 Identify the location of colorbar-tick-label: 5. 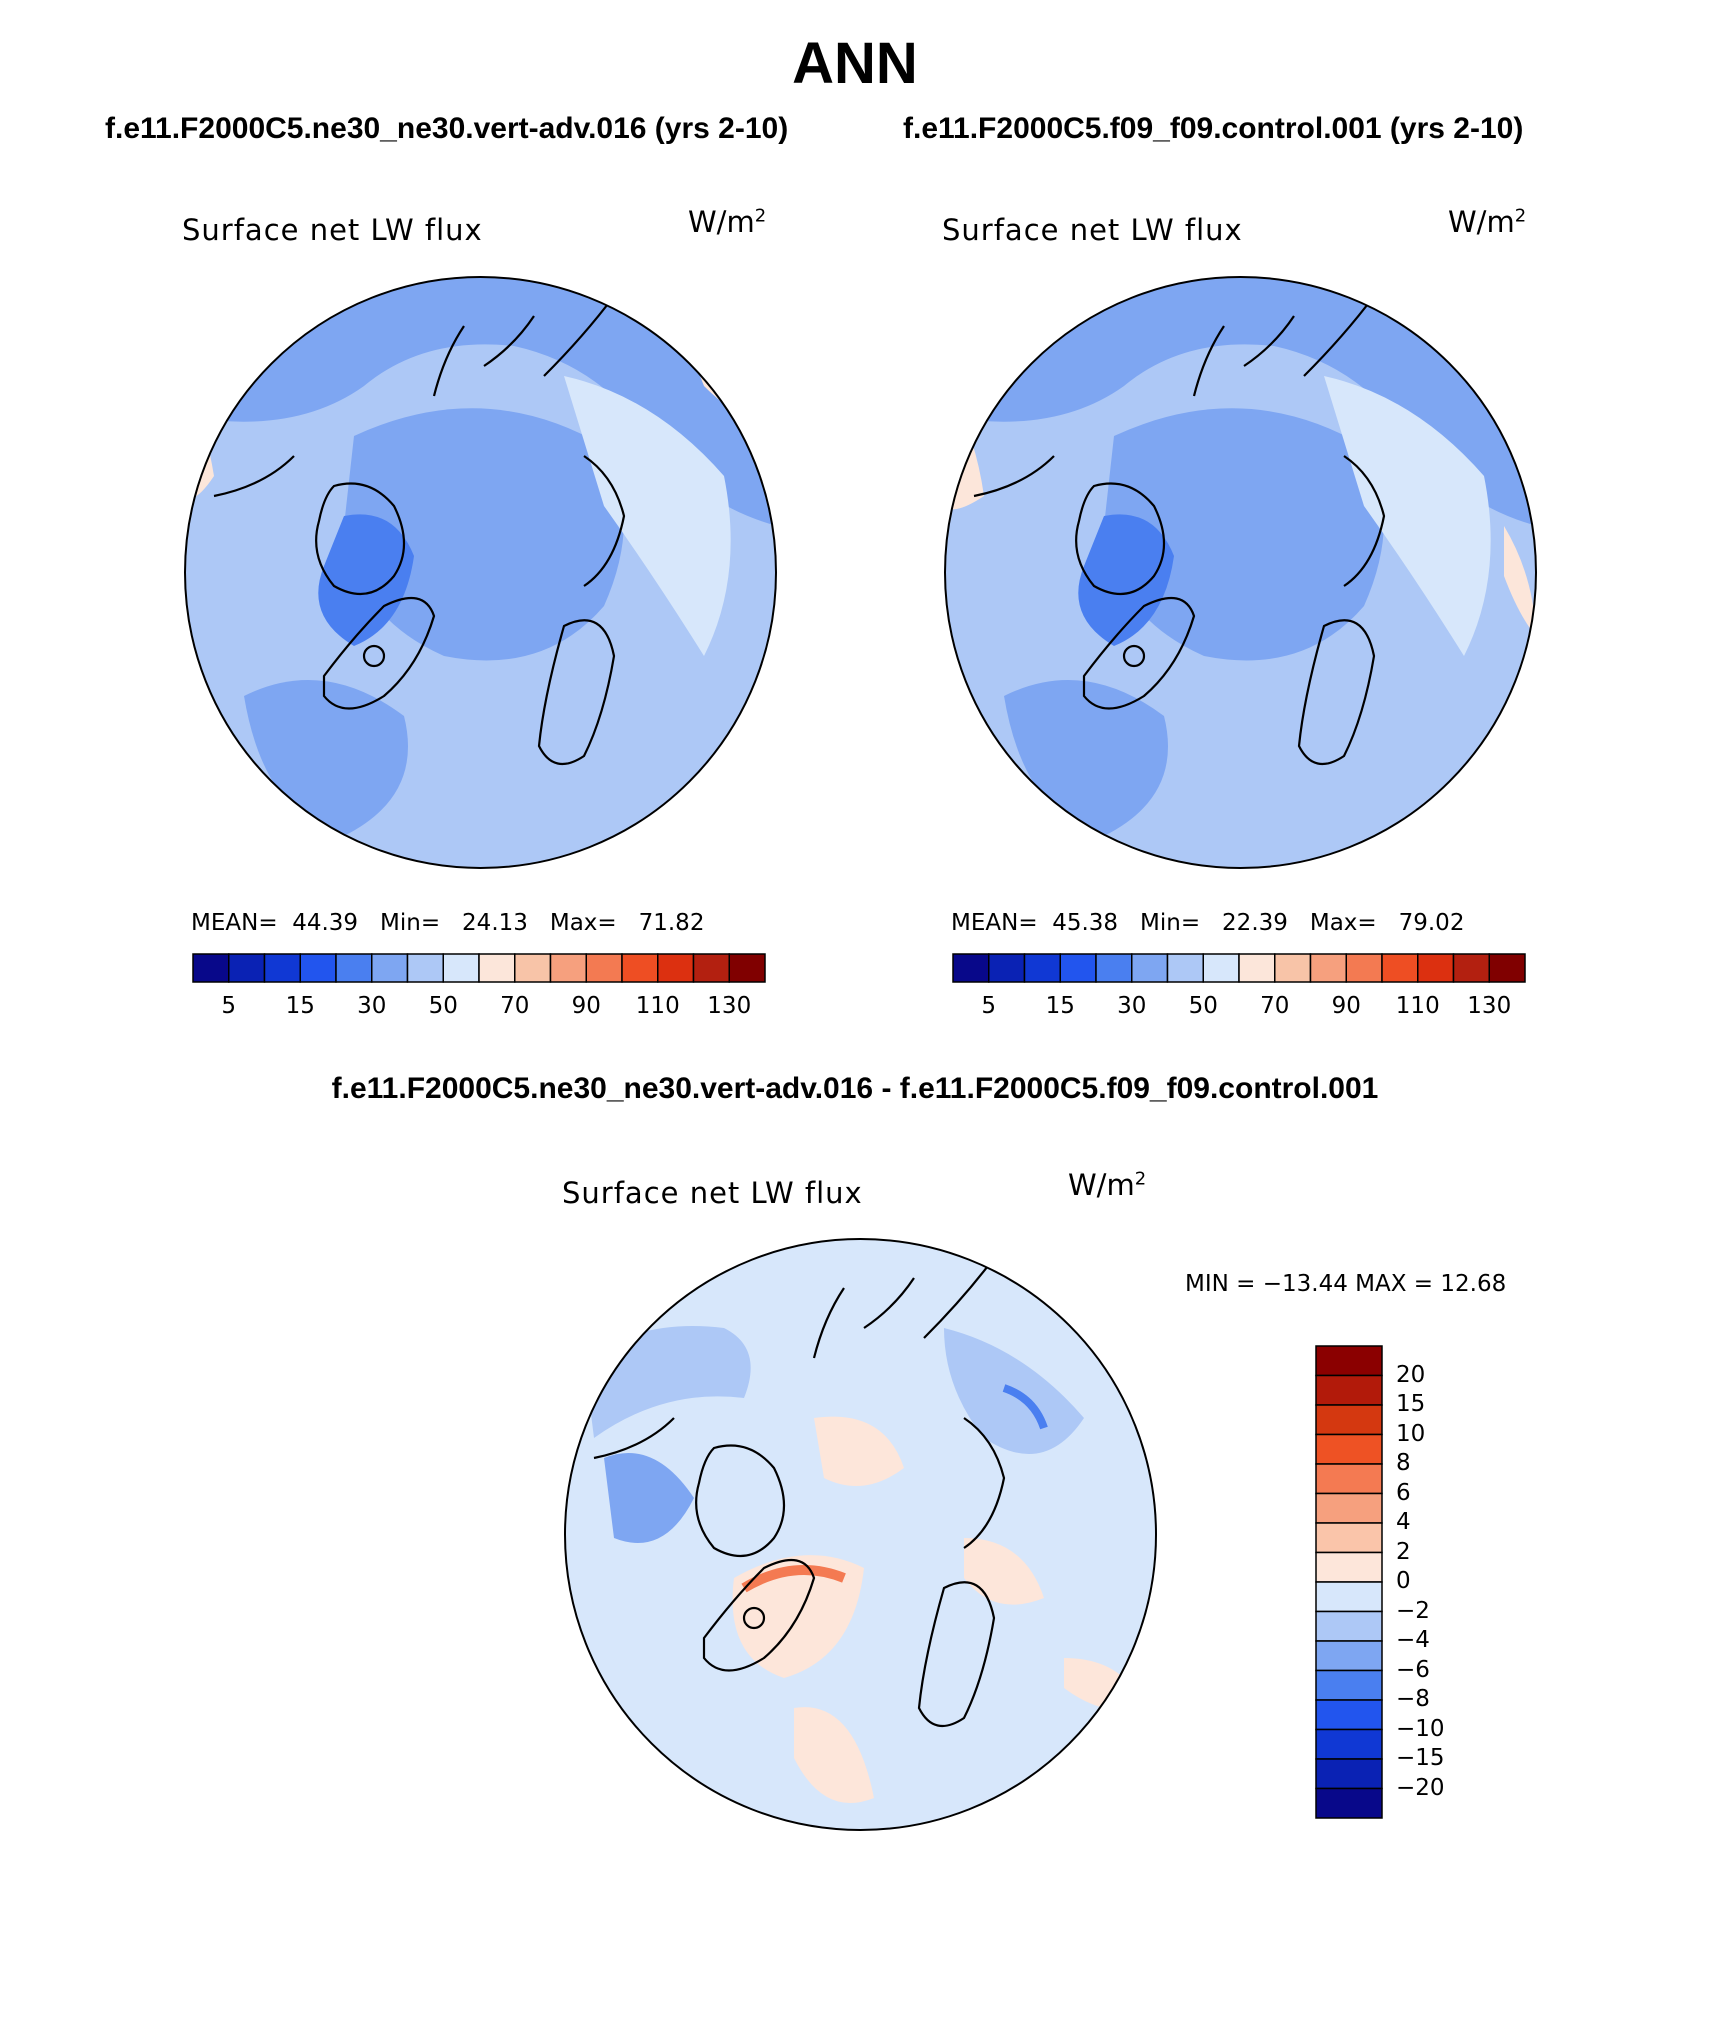
(989, 1006).